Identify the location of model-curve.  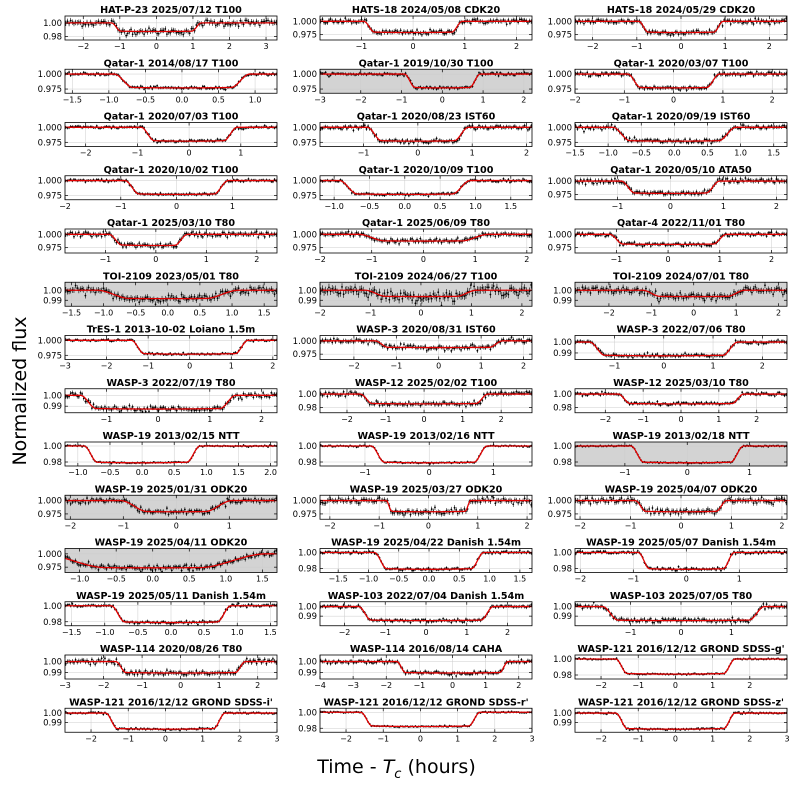
(426, 27).